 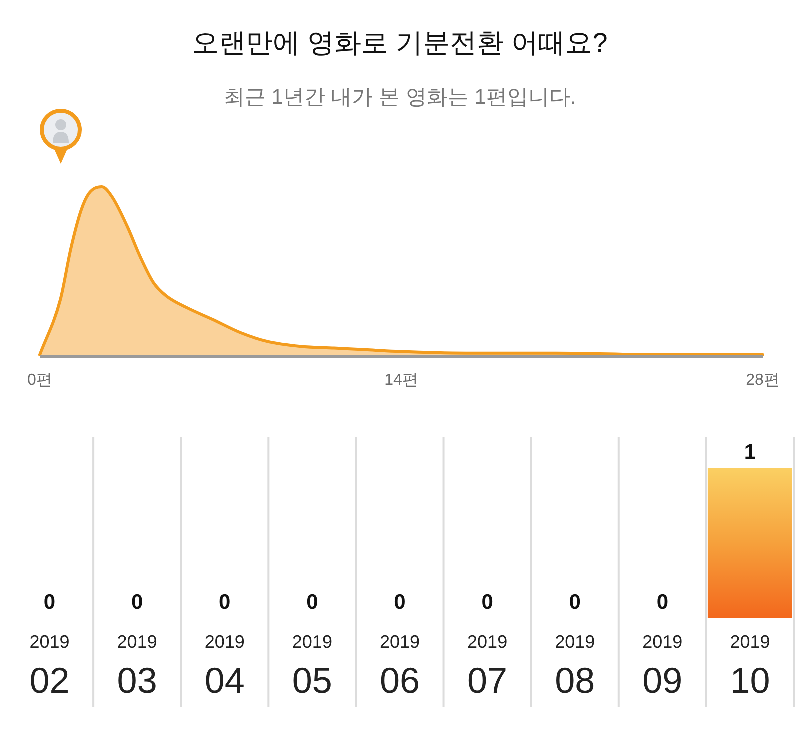 What do you see at coordinates (400, 666) in the screenshot?
I see `x-tick-label: 2019 06` at bounding box center [400, 666].